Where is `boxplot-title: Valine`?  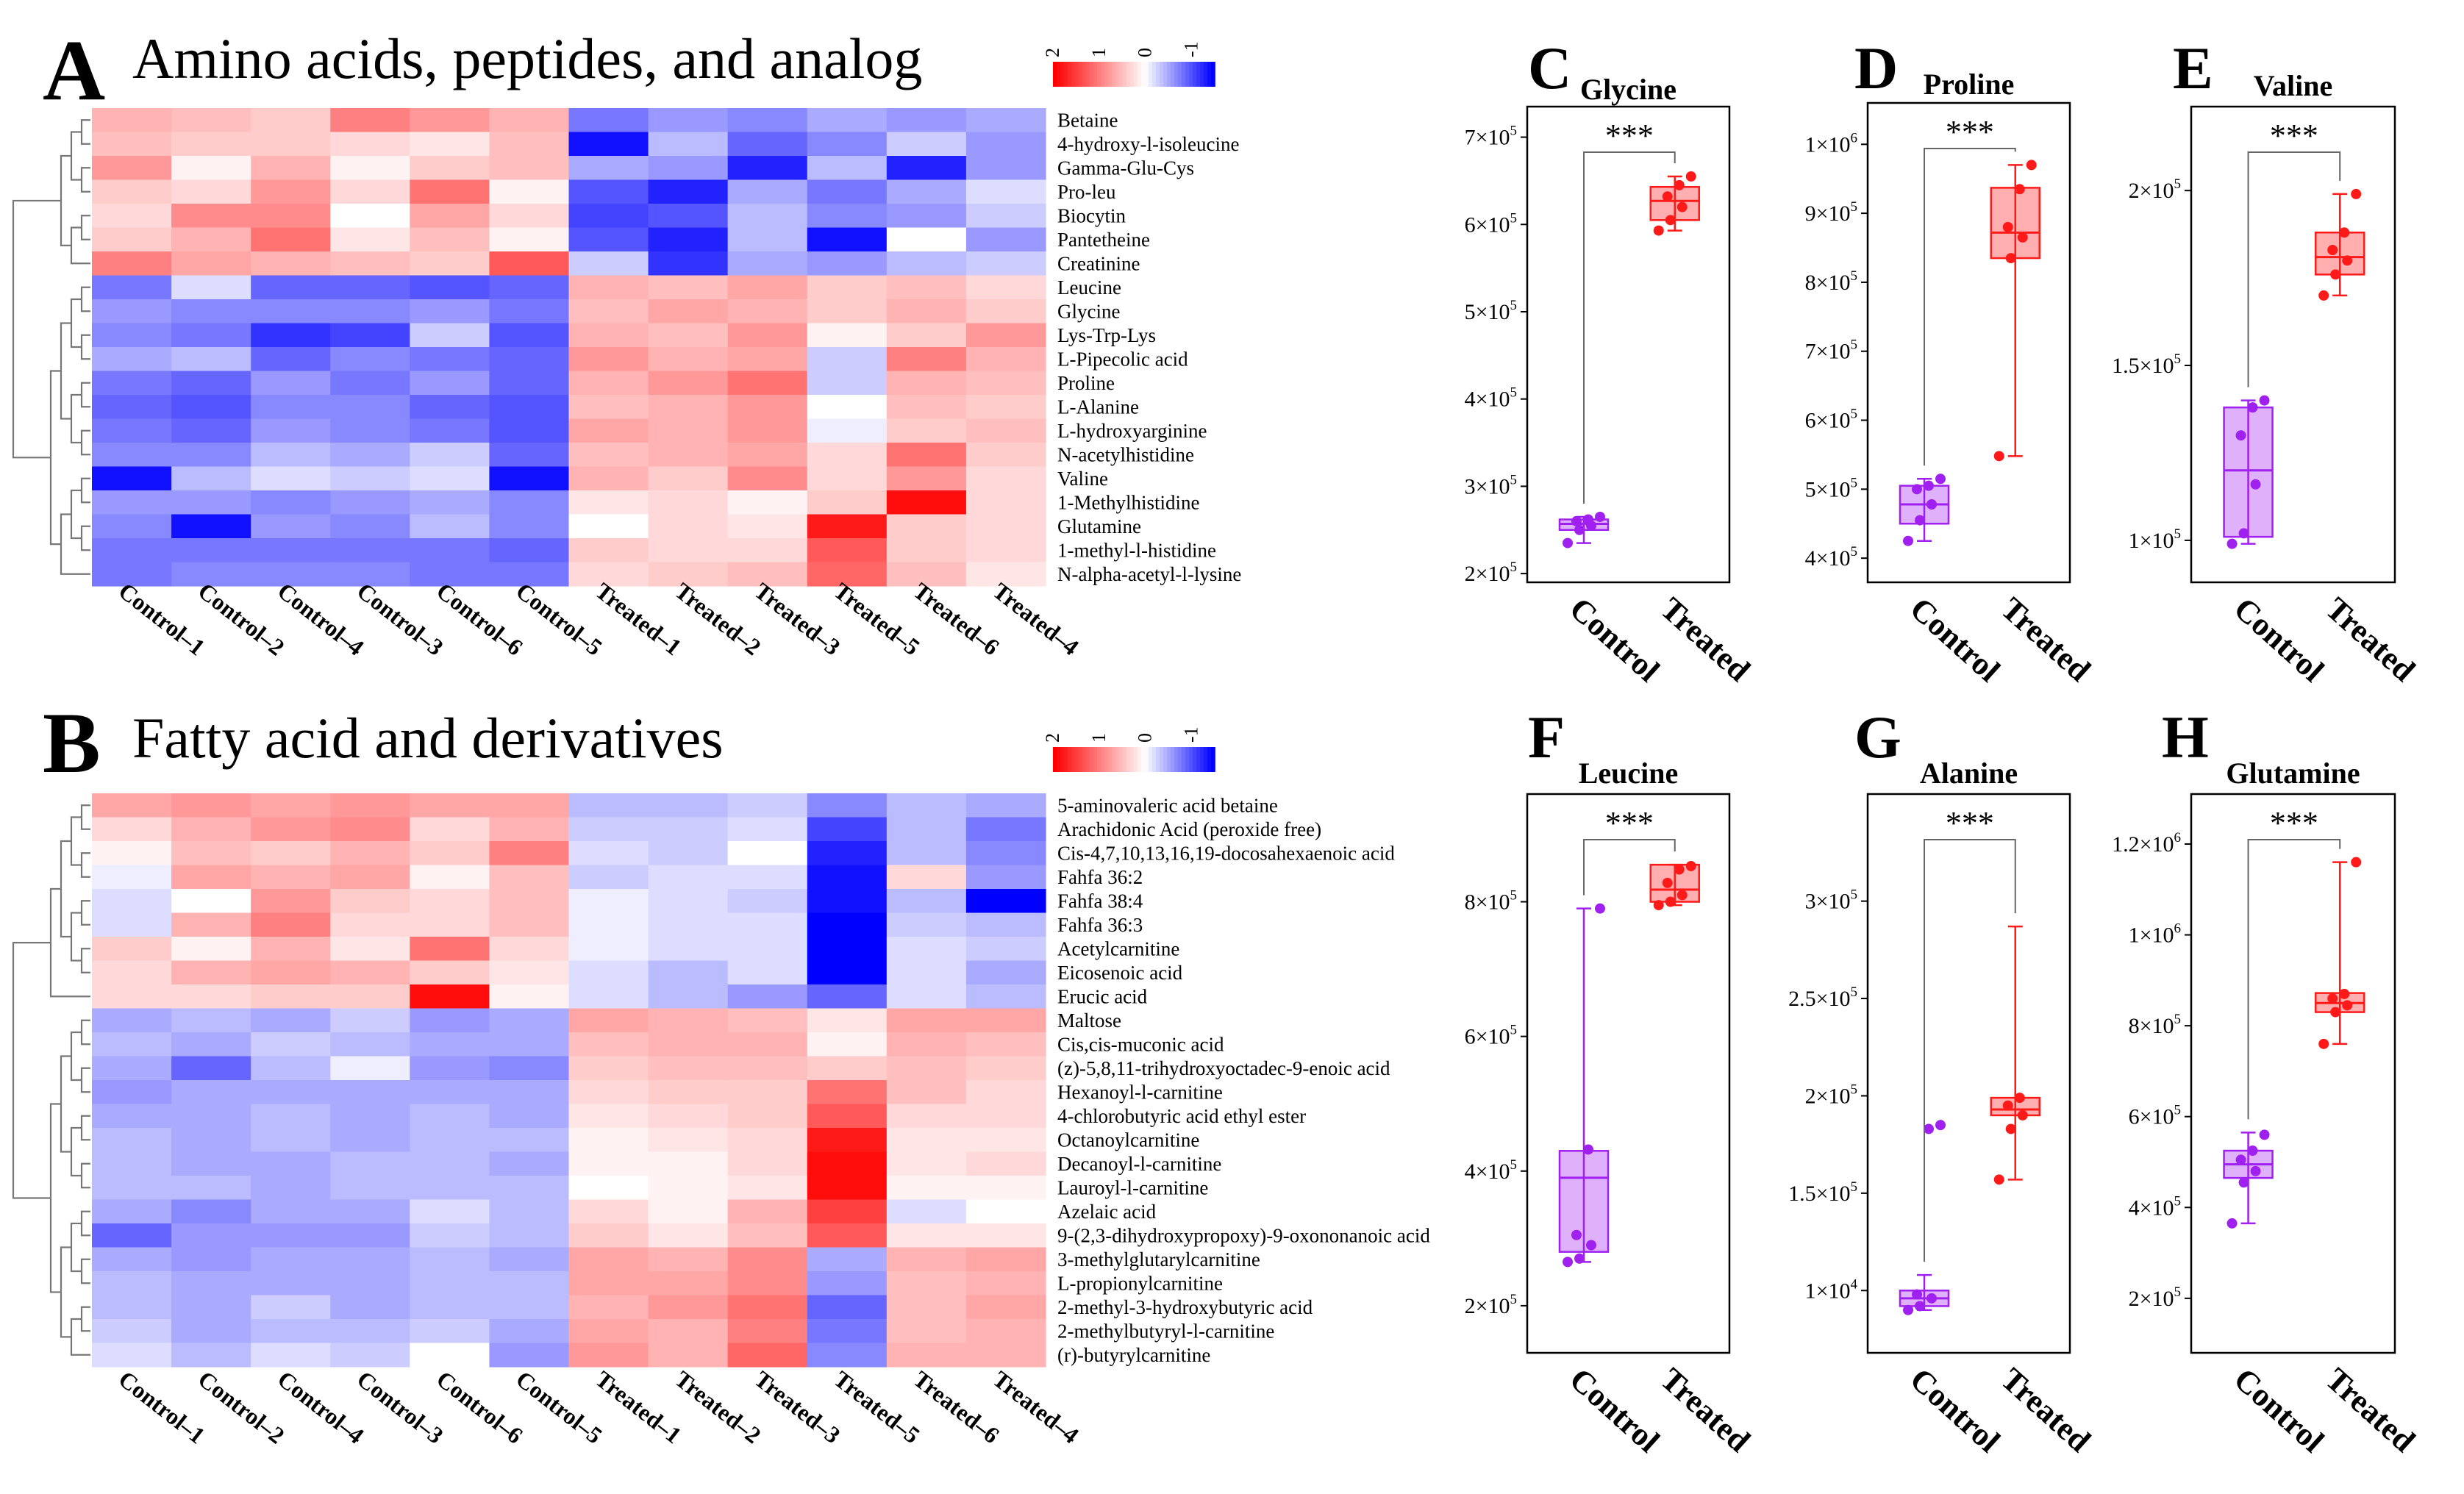 boxplot-title: Valine is located at coordinates (2293, 85).